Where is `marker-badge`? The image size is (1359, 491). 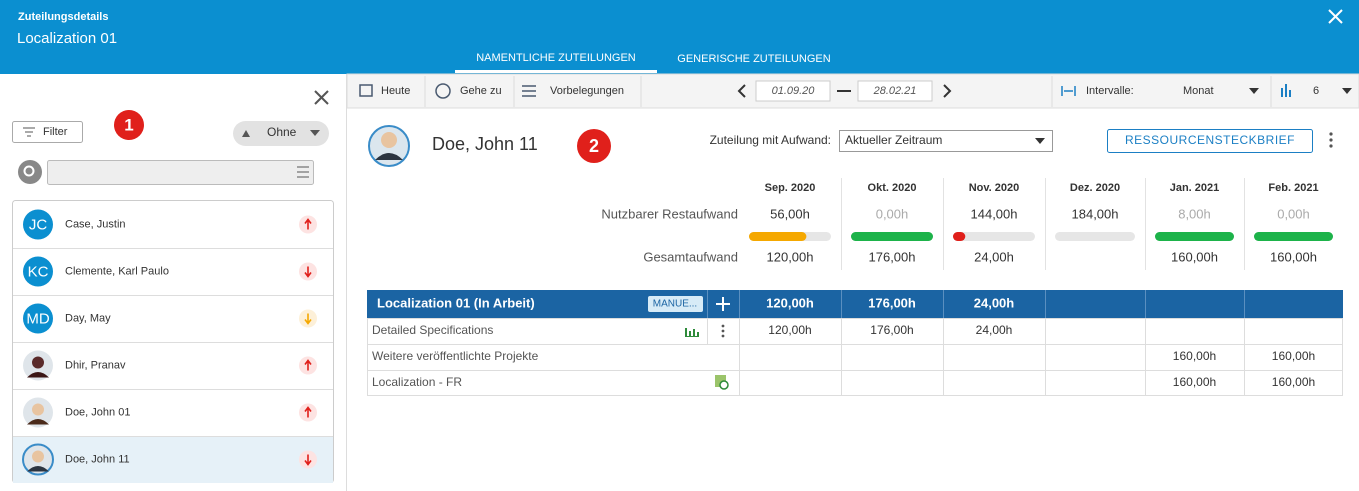
marker-badge is located at coordinates (594, 146).